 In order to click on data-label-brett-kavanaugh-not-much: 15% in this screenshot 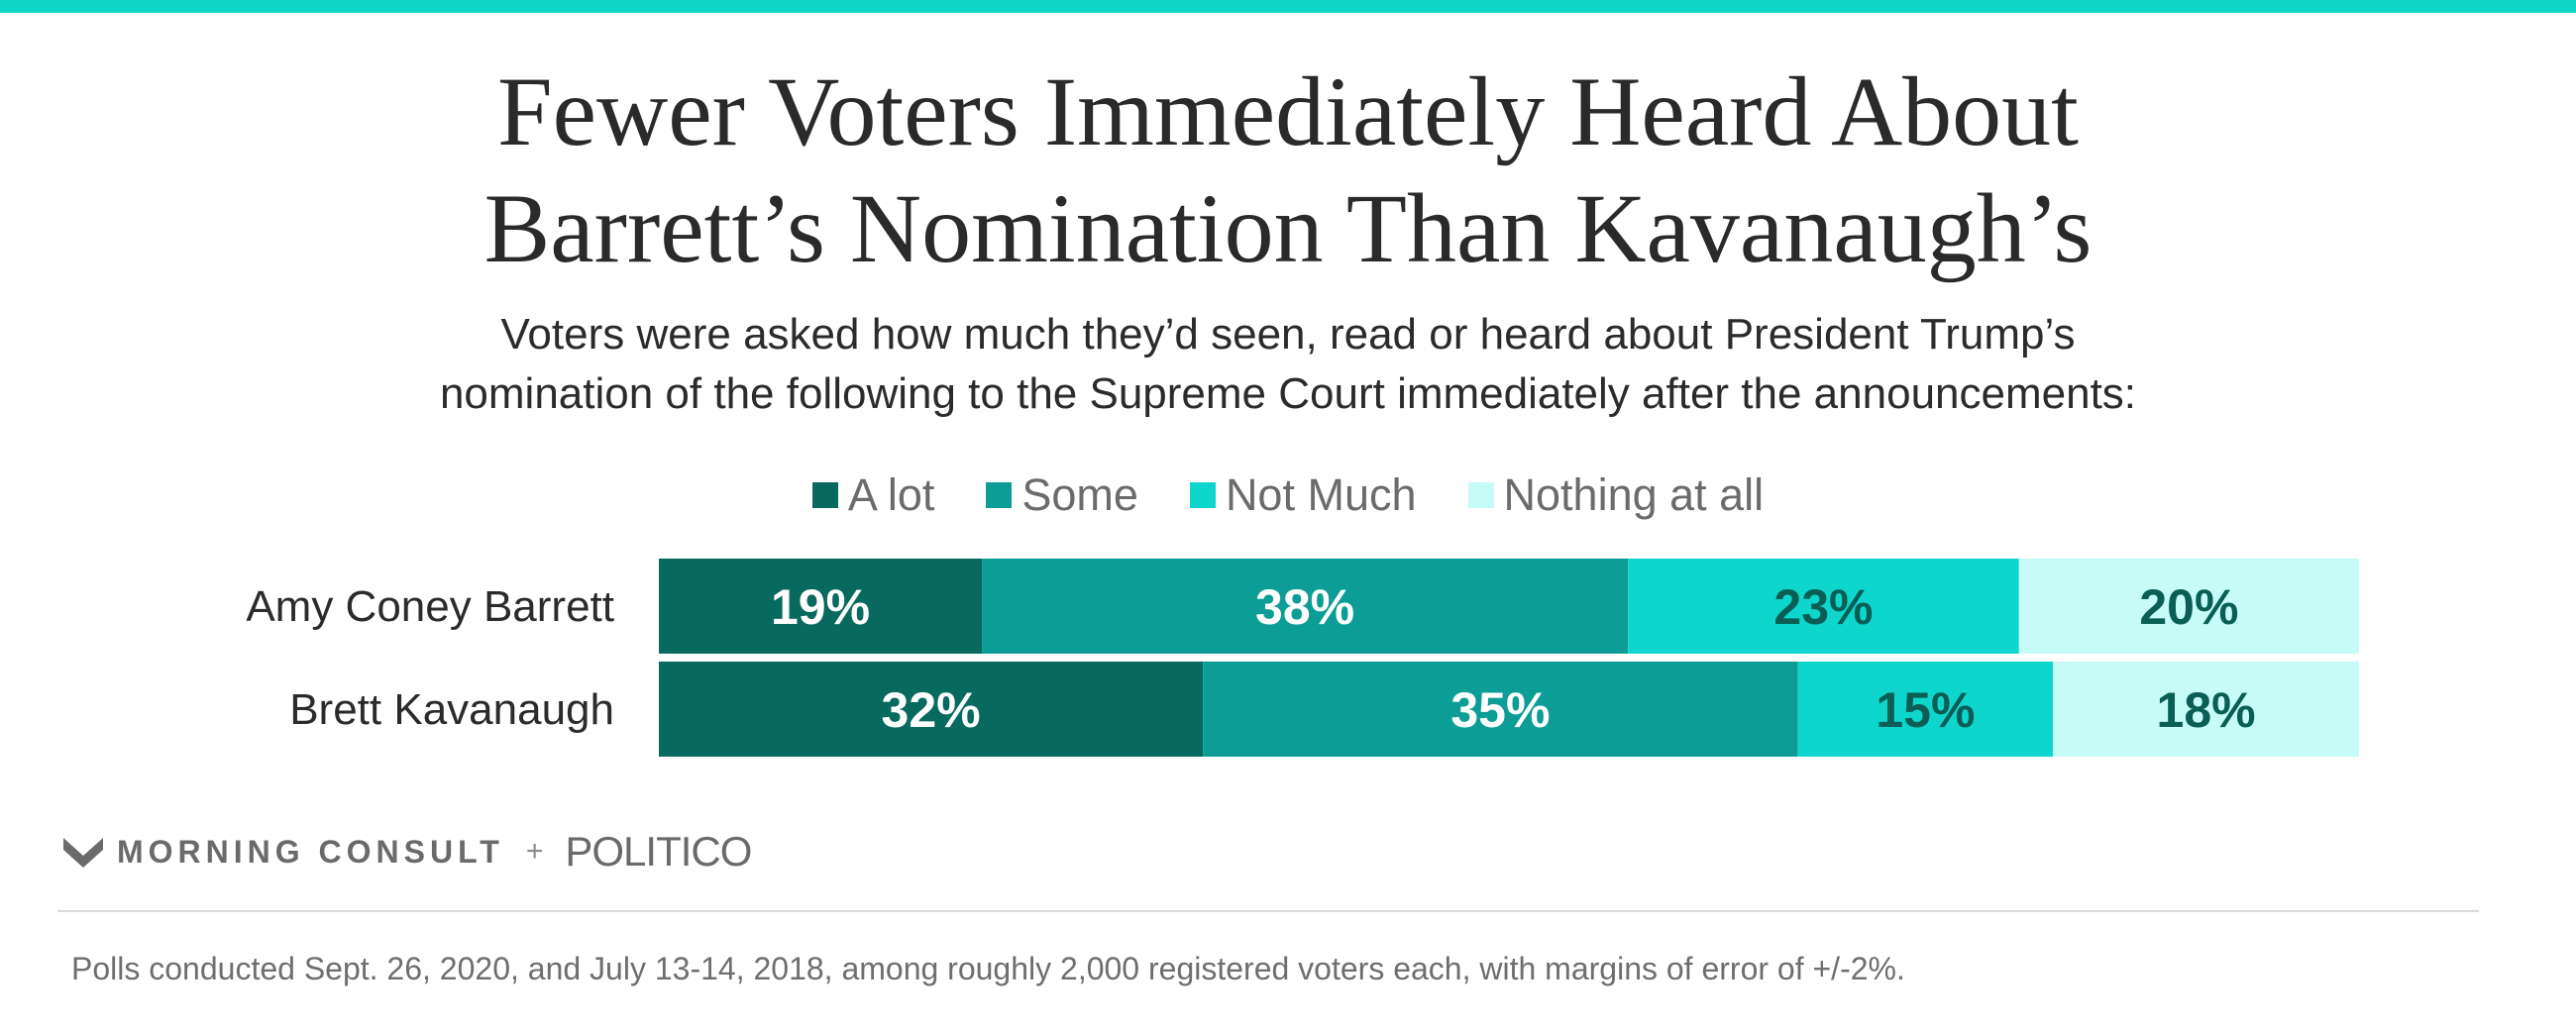, I will do `click(1926, 710)`.